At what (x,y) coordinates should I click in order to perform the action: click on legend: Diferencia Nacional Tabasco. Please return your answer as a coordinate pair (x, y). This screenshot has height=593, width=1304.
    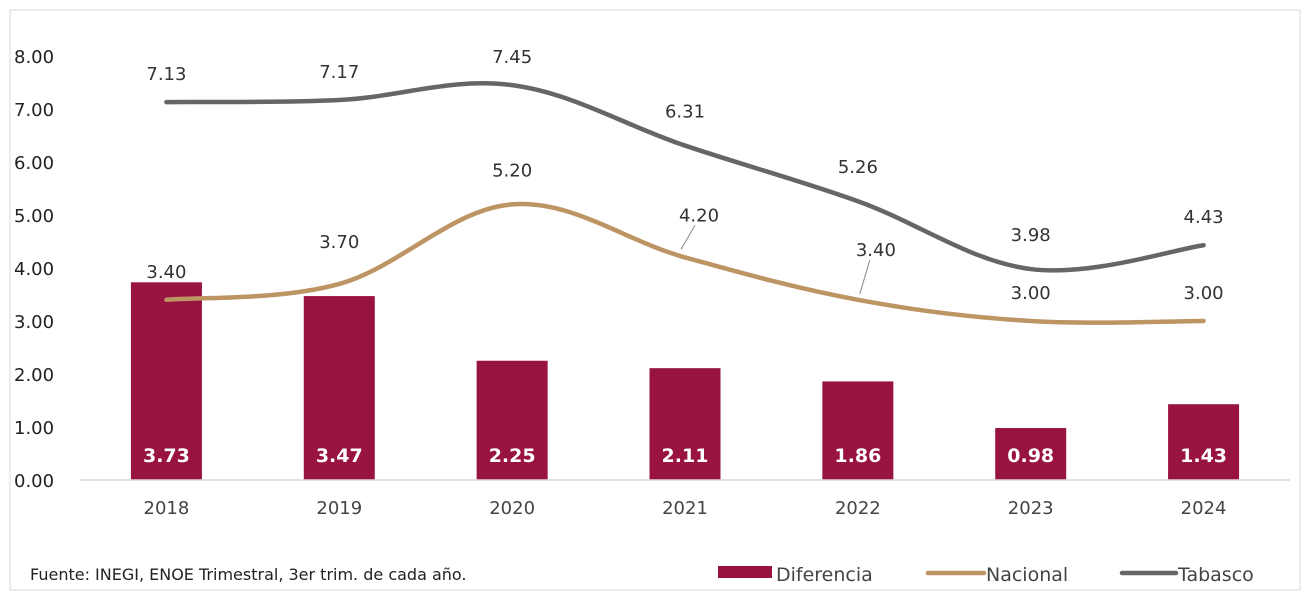
    Looking at the image, I should click on (986, 575).